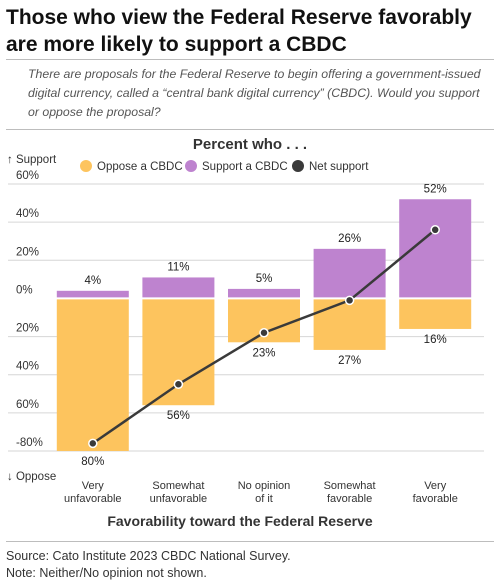 This screenshot has width=500, height=585. What do you see at coordinates (32, 160) in the screenshot?
I see `y-axis-support-label: ↑ Support` at bounding box center [32, 160].